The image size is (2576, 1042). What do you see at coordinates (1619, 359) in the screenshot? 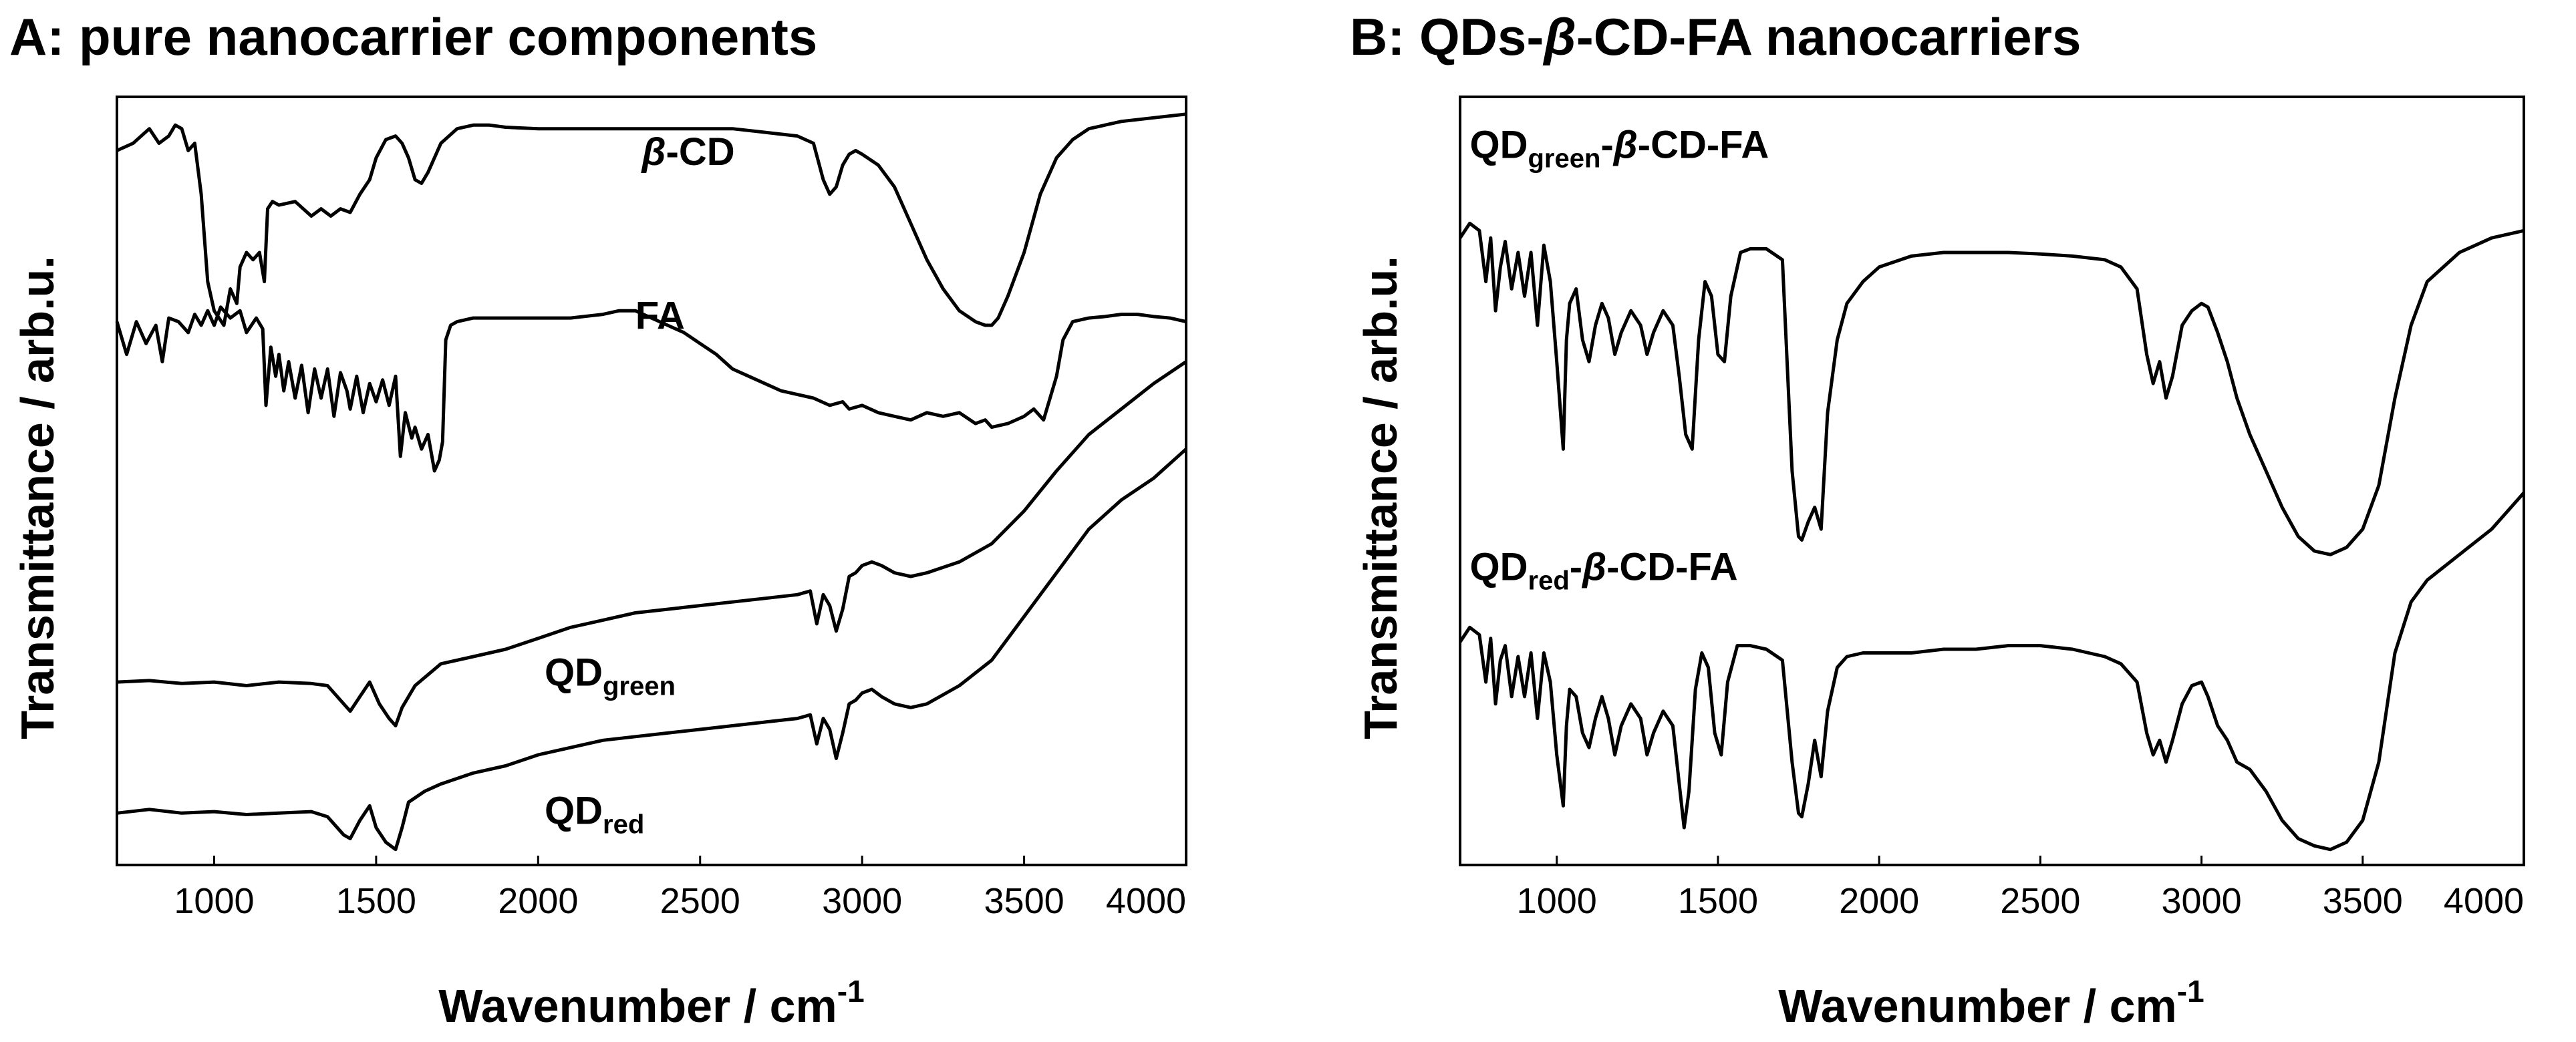
I see `panel-b-labels: QDgreen-β-CD-FA QDred-β-CD-FA` at bounding box center [1619, 359].